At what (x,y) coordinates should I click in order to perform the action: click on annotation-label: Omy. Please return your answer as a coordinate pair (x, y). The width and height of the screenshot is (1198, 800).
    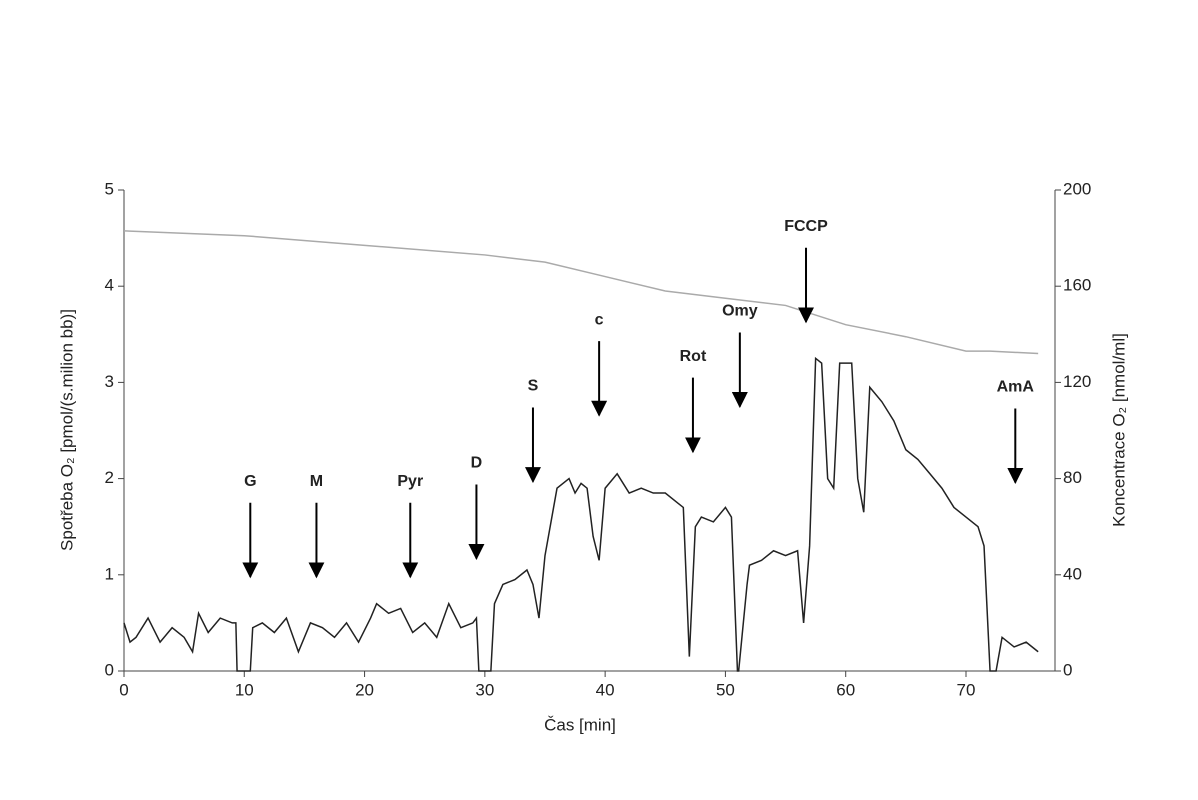
    Looking at the image, I should click on (740, 311).